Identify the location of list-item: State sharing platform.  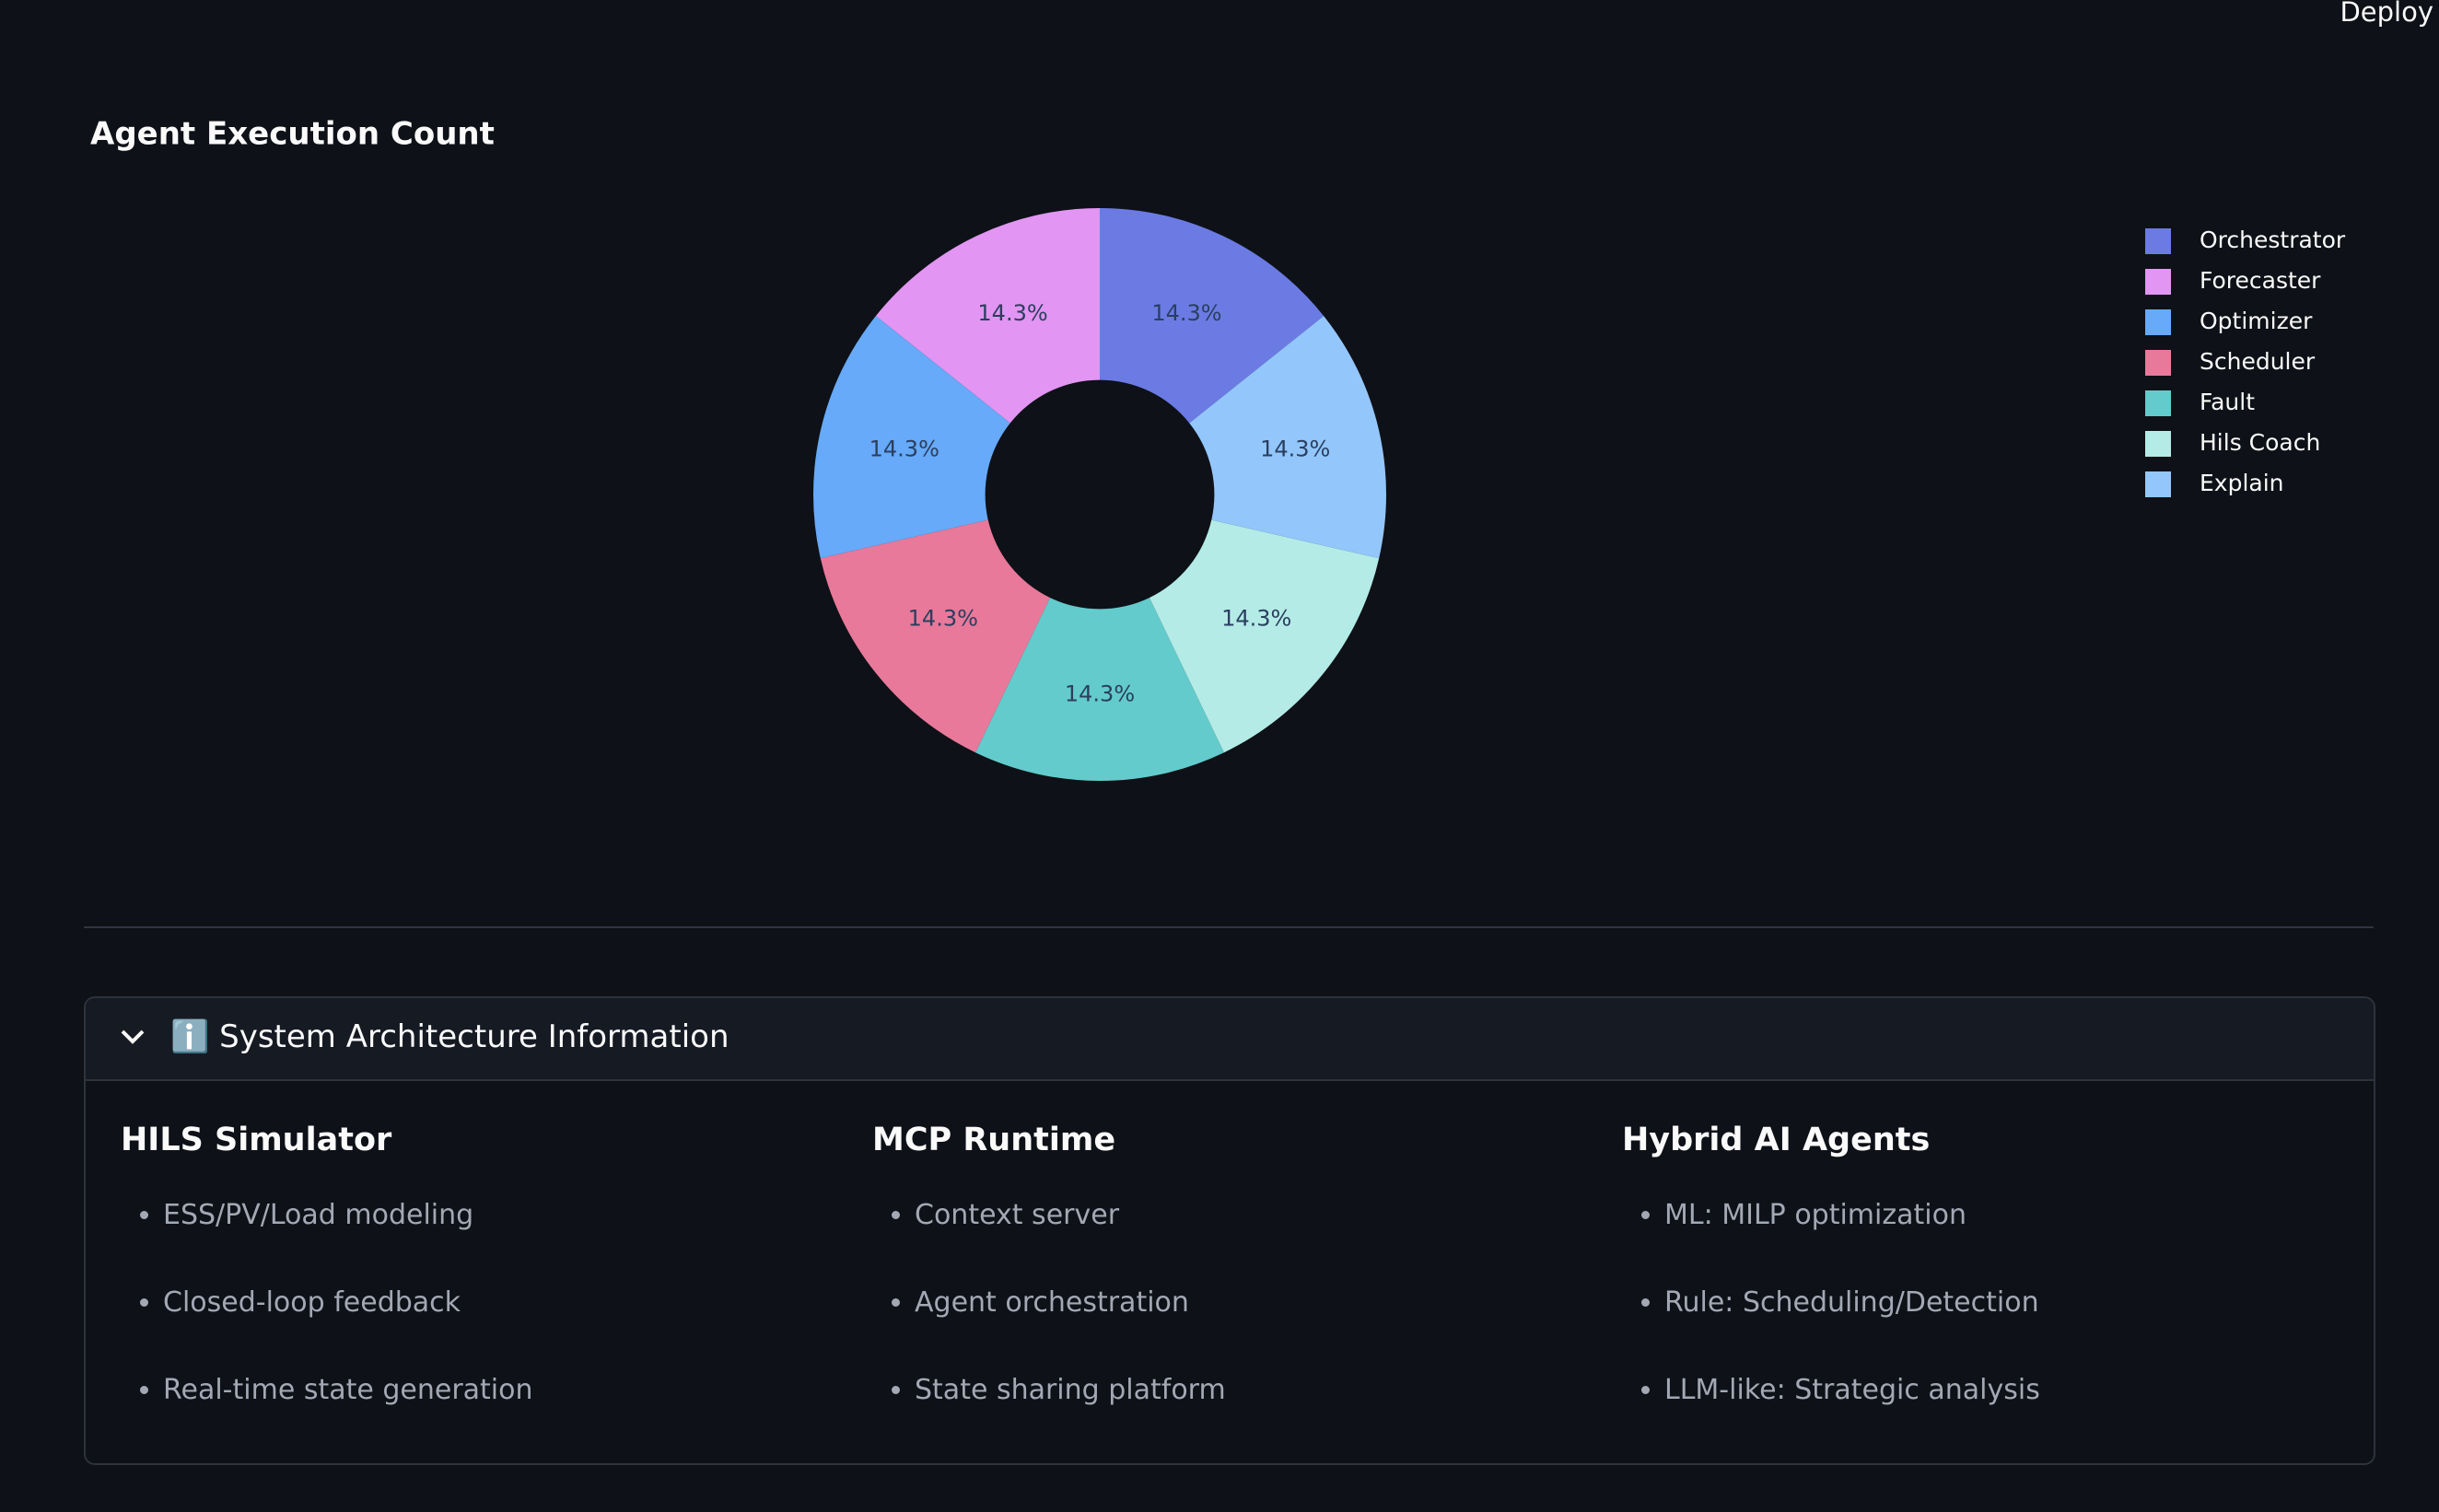
(1243, 1391).